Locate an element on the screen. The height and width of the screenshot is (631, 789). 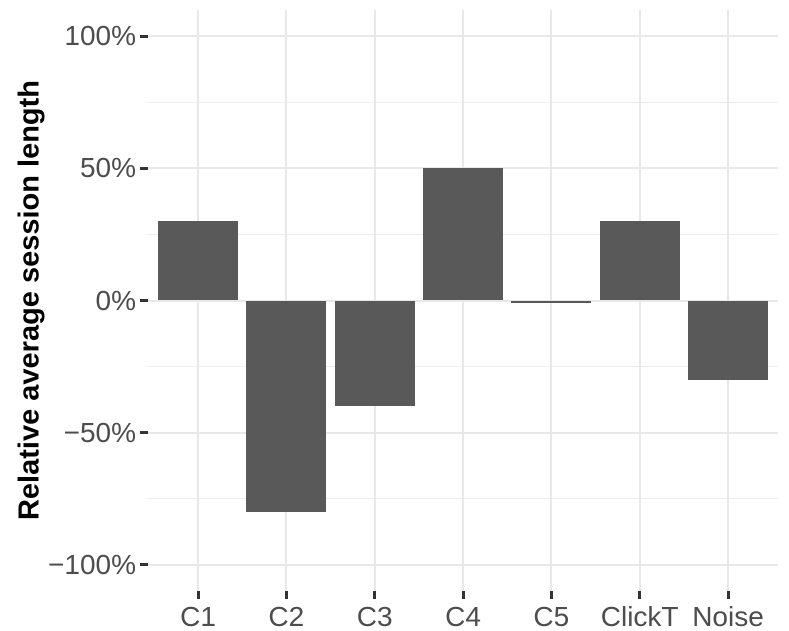
y-tick-label: −100% is located at coordinates (92, 564).